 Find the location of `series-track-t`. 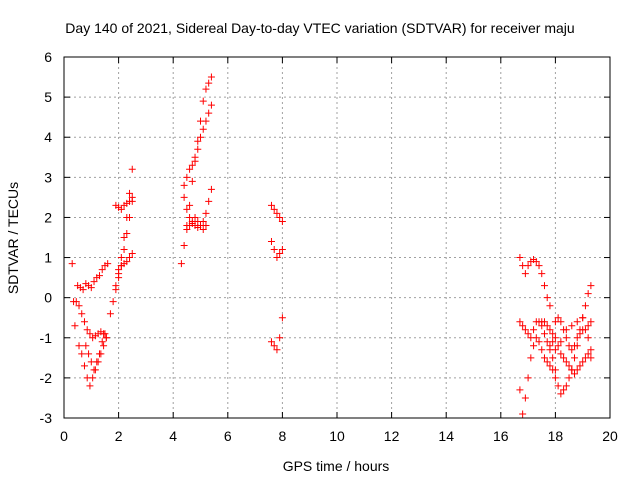

series-track-t is located at coordinates (566, 334).